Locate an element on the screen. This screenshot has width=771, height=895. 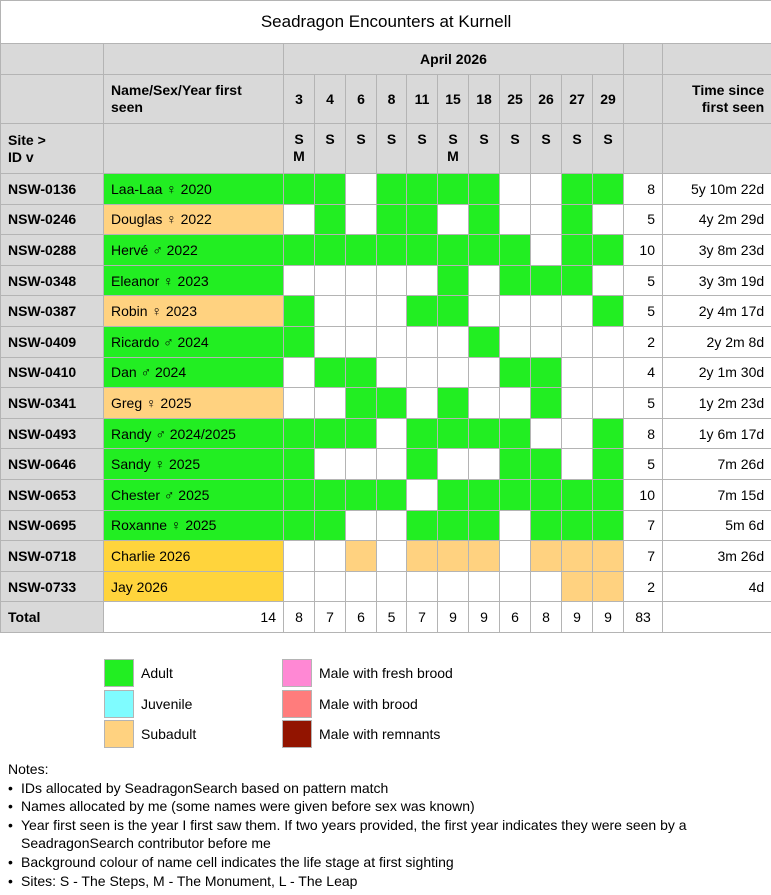
seadragon-id: NSW-0409 is located at coordinates (52, 341).